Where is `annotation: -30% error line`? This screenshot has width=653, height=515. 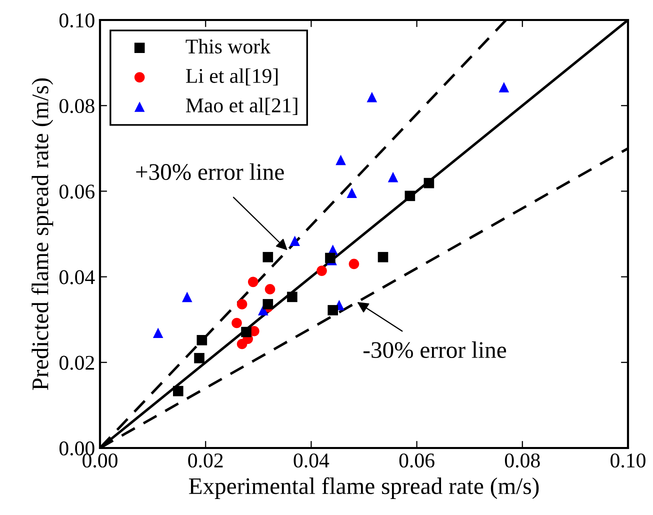
annotation: -30% error line is located at coordinates (435, 349).